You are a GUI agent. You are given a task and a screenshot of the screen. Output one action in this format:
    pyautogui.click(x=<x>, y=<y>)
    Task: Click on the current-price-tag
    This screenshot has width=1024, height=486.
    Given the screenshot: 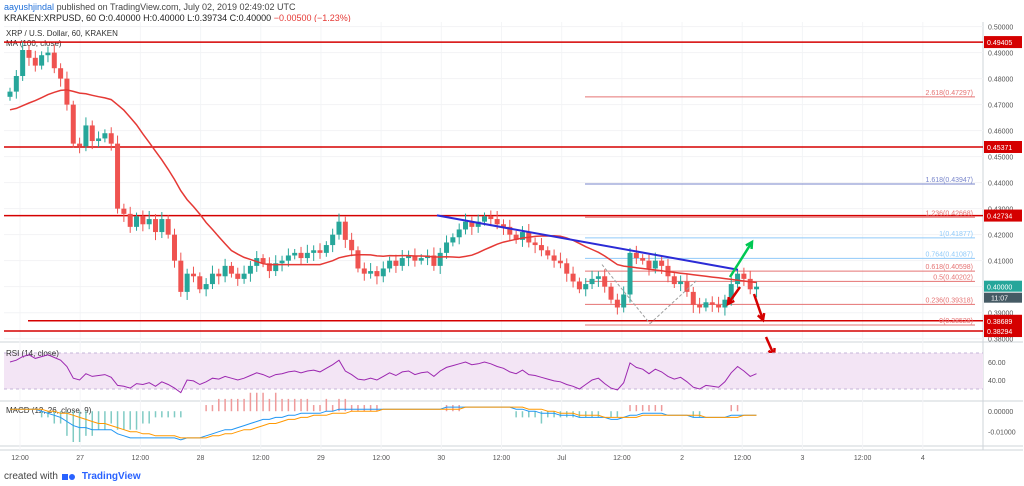 What is the action you would take?
    pyautogui.click(x=1003, y=286)
    